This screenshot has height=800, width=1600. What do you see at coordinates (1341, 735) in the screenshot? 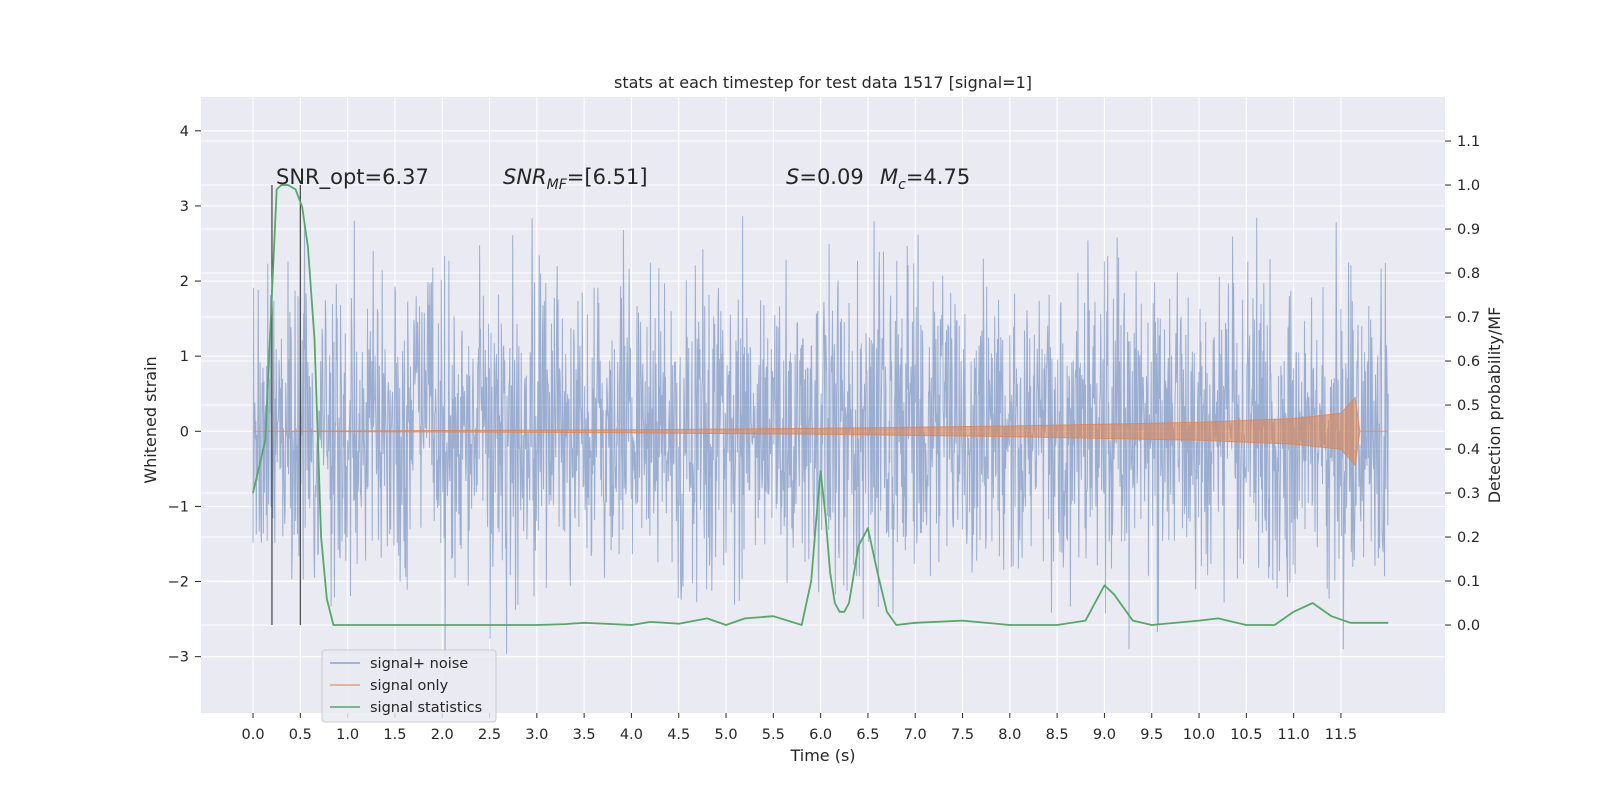
I see `x-tick-label: 11.5` at bounding box center [1341, 735].